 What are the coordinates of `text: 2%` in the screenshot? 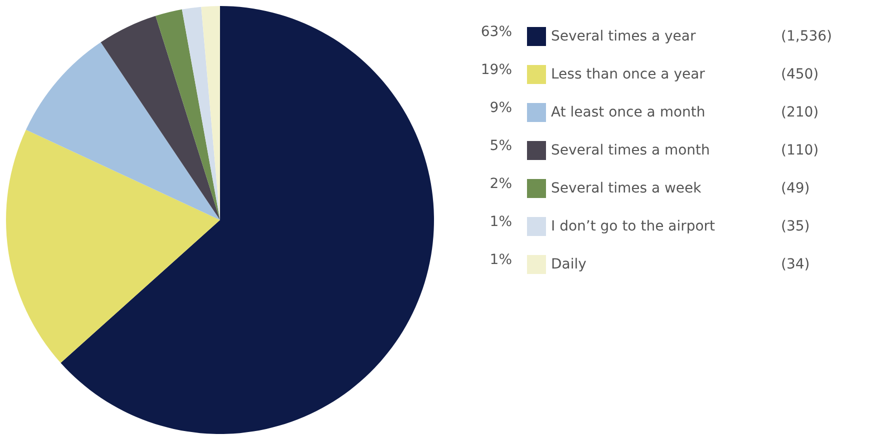 It's located at (501, 184).